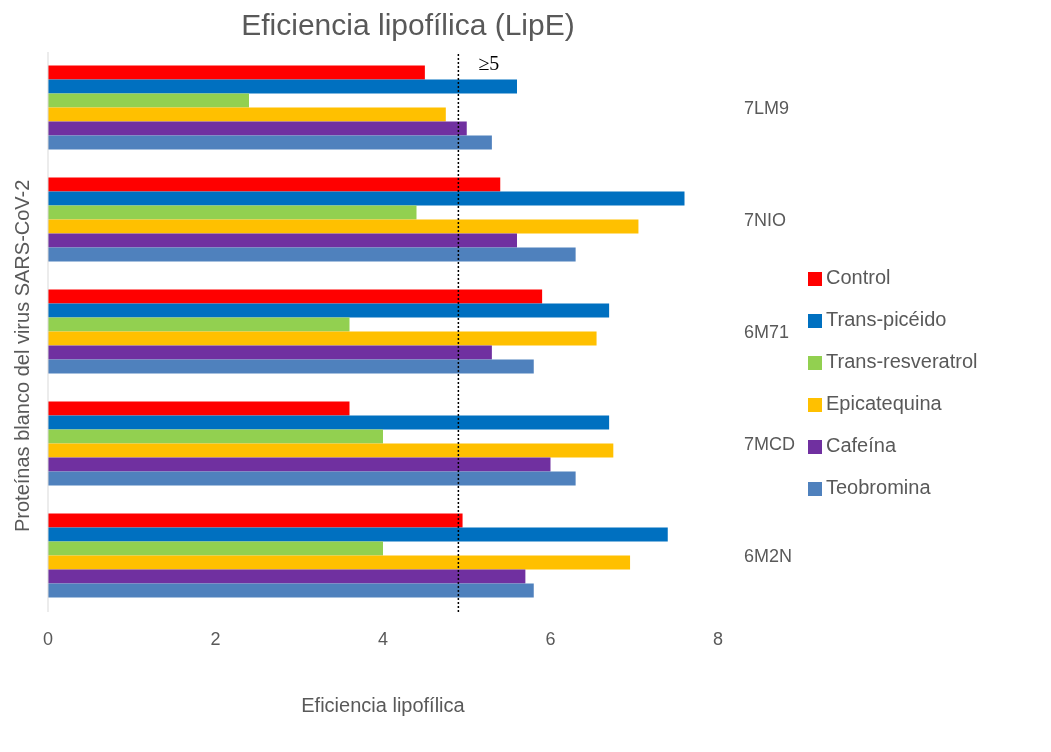 Image resolution: width=1051 pixels, height=752 pixels. What do you see at coordinates (215, 638) in the screenshot?
I see `x-tick-label: 2` at bounding box center [215, 638].